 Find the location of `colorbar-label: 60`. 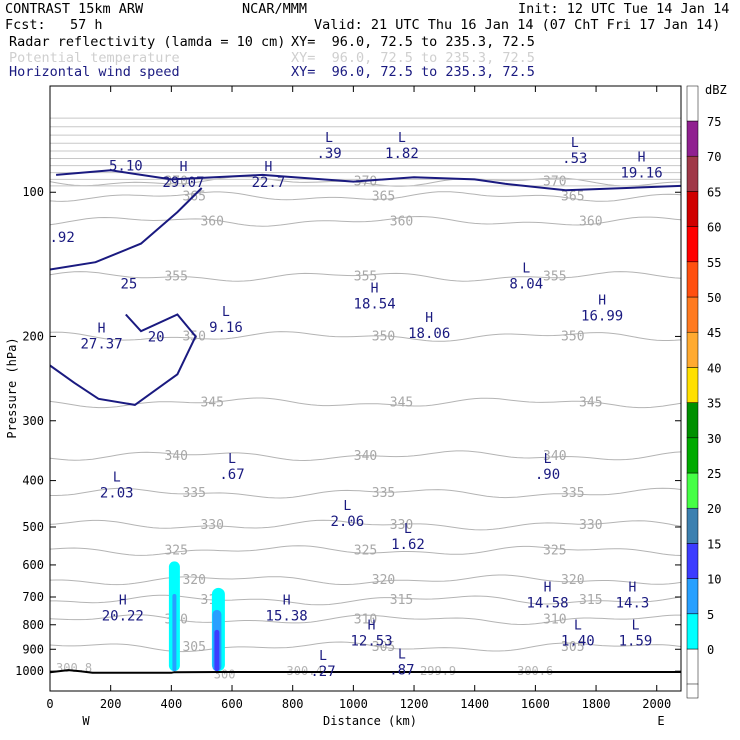

colorbar-label: 60 is located at coordinates (714, 228).